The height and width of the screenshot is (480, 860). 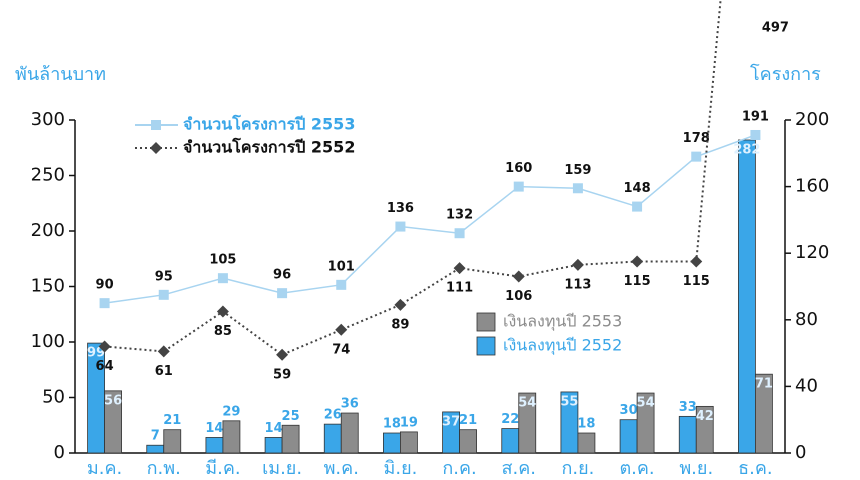 I want to click on line-value-label: 105, so click(x=222, y=260).